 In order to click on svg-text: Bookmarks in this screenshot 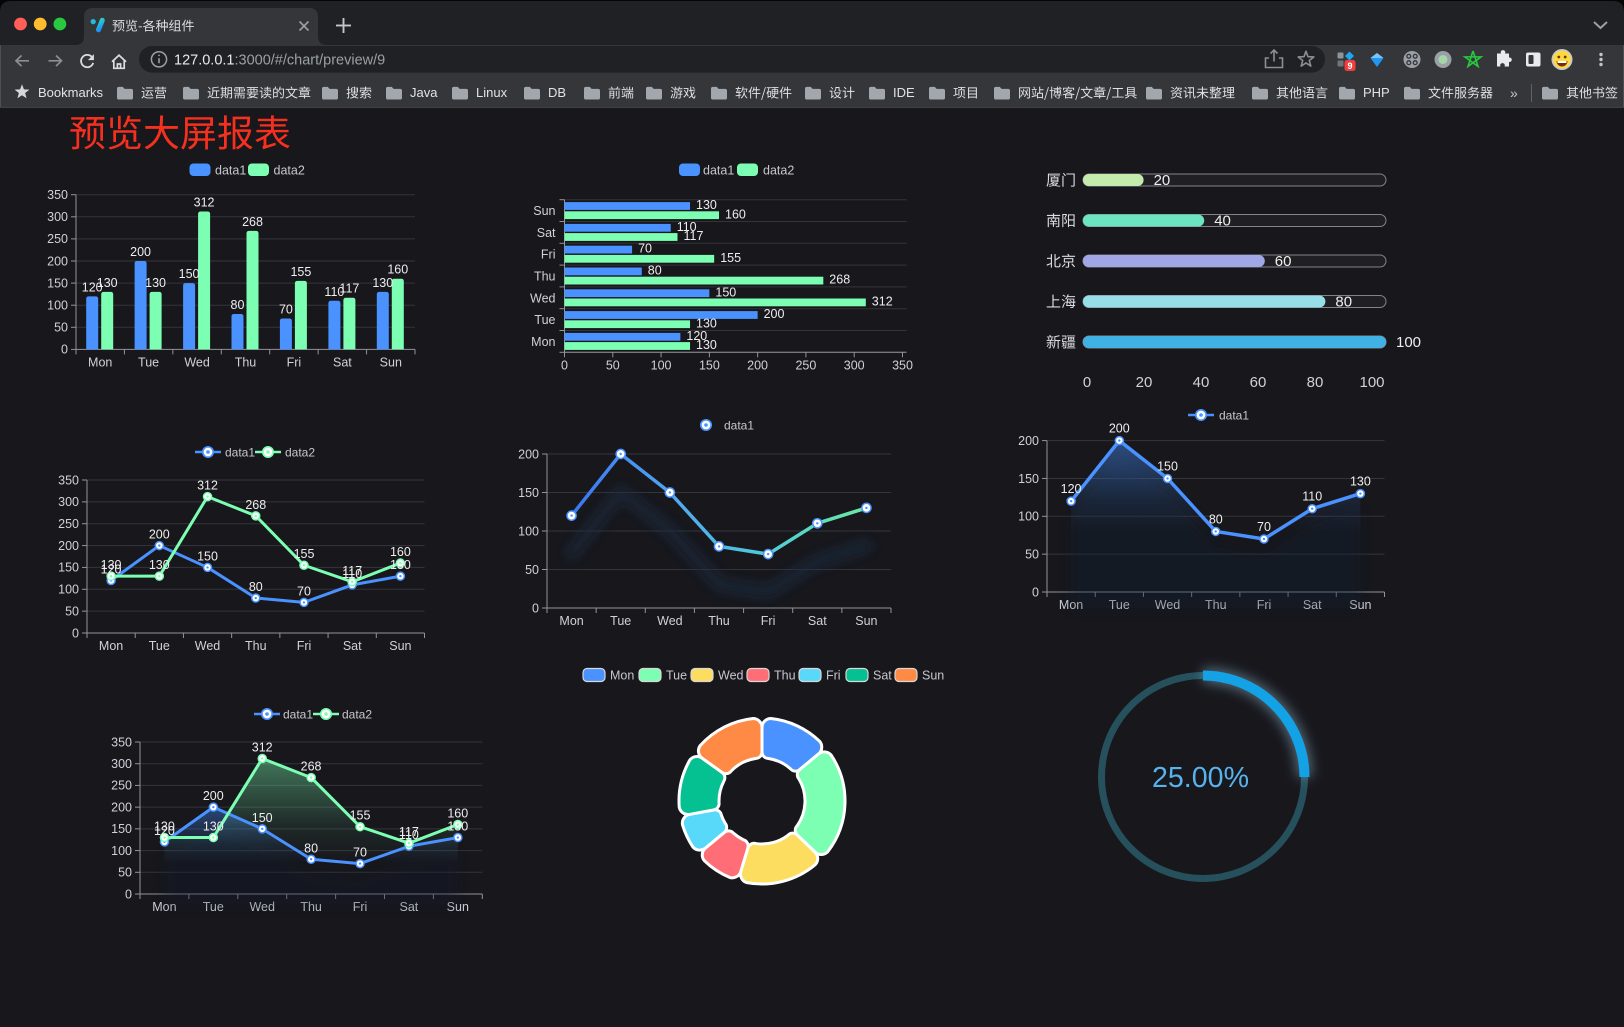, I will do `click(71, 92)`.